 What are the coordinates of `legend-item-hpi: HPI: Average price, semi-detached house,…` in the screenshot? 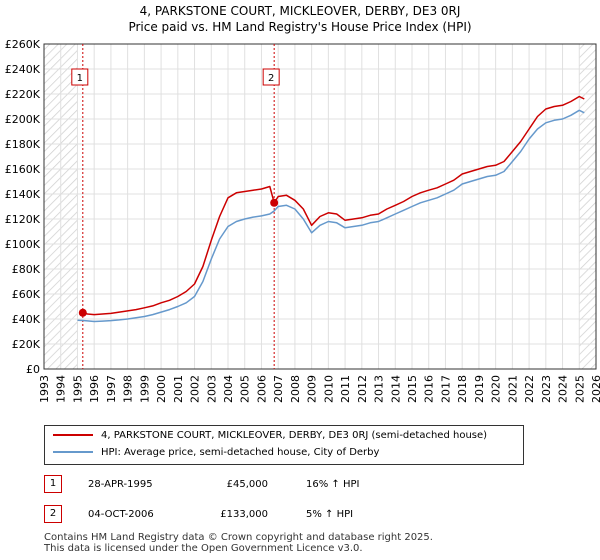 It's located at (216, 453).